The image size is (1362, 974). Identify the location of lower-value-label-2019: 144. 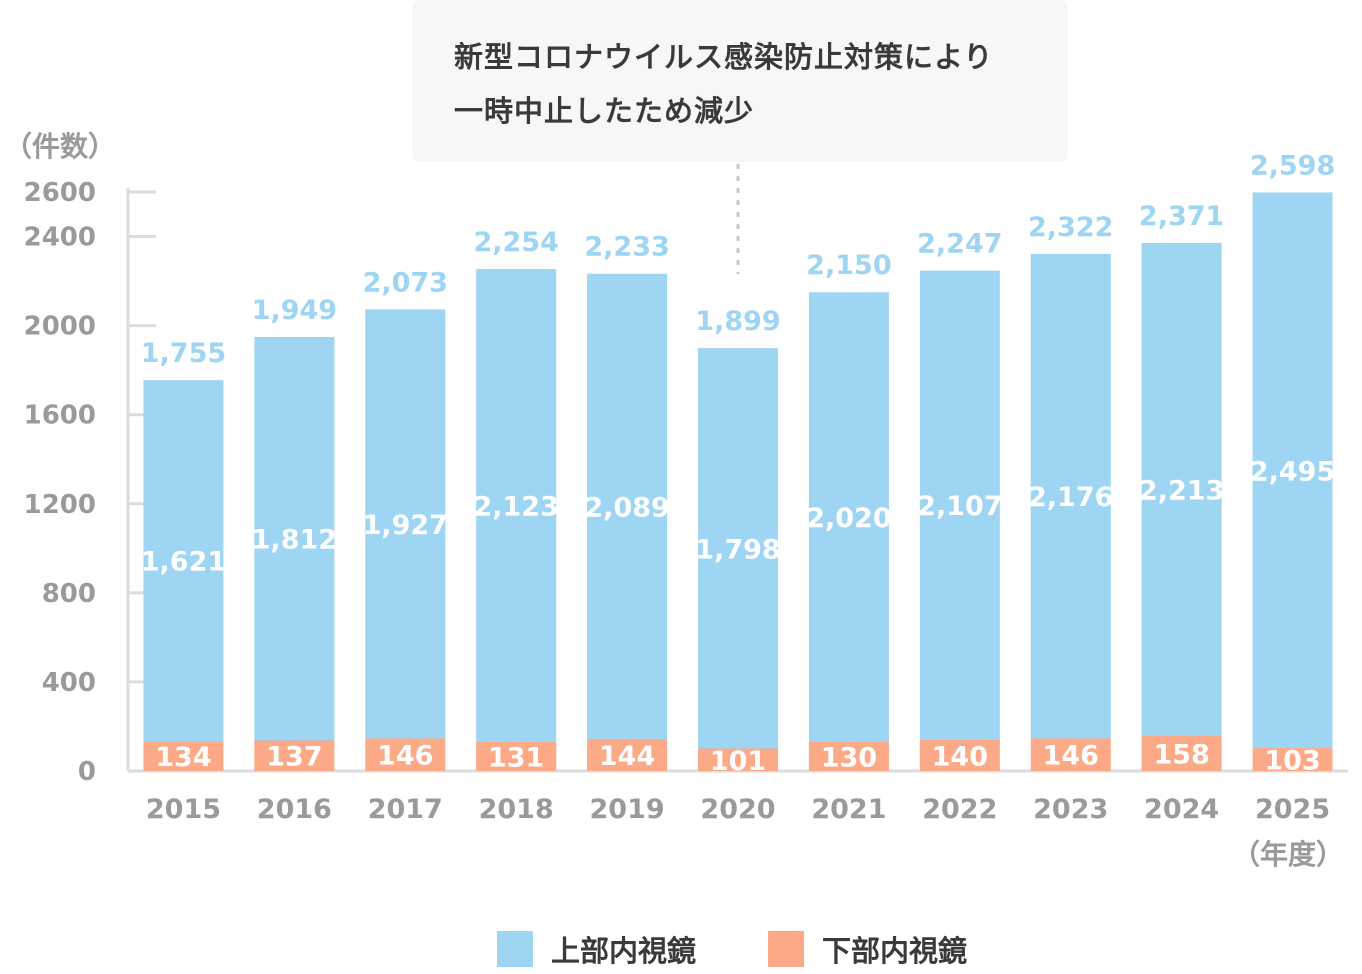
(627, 756).